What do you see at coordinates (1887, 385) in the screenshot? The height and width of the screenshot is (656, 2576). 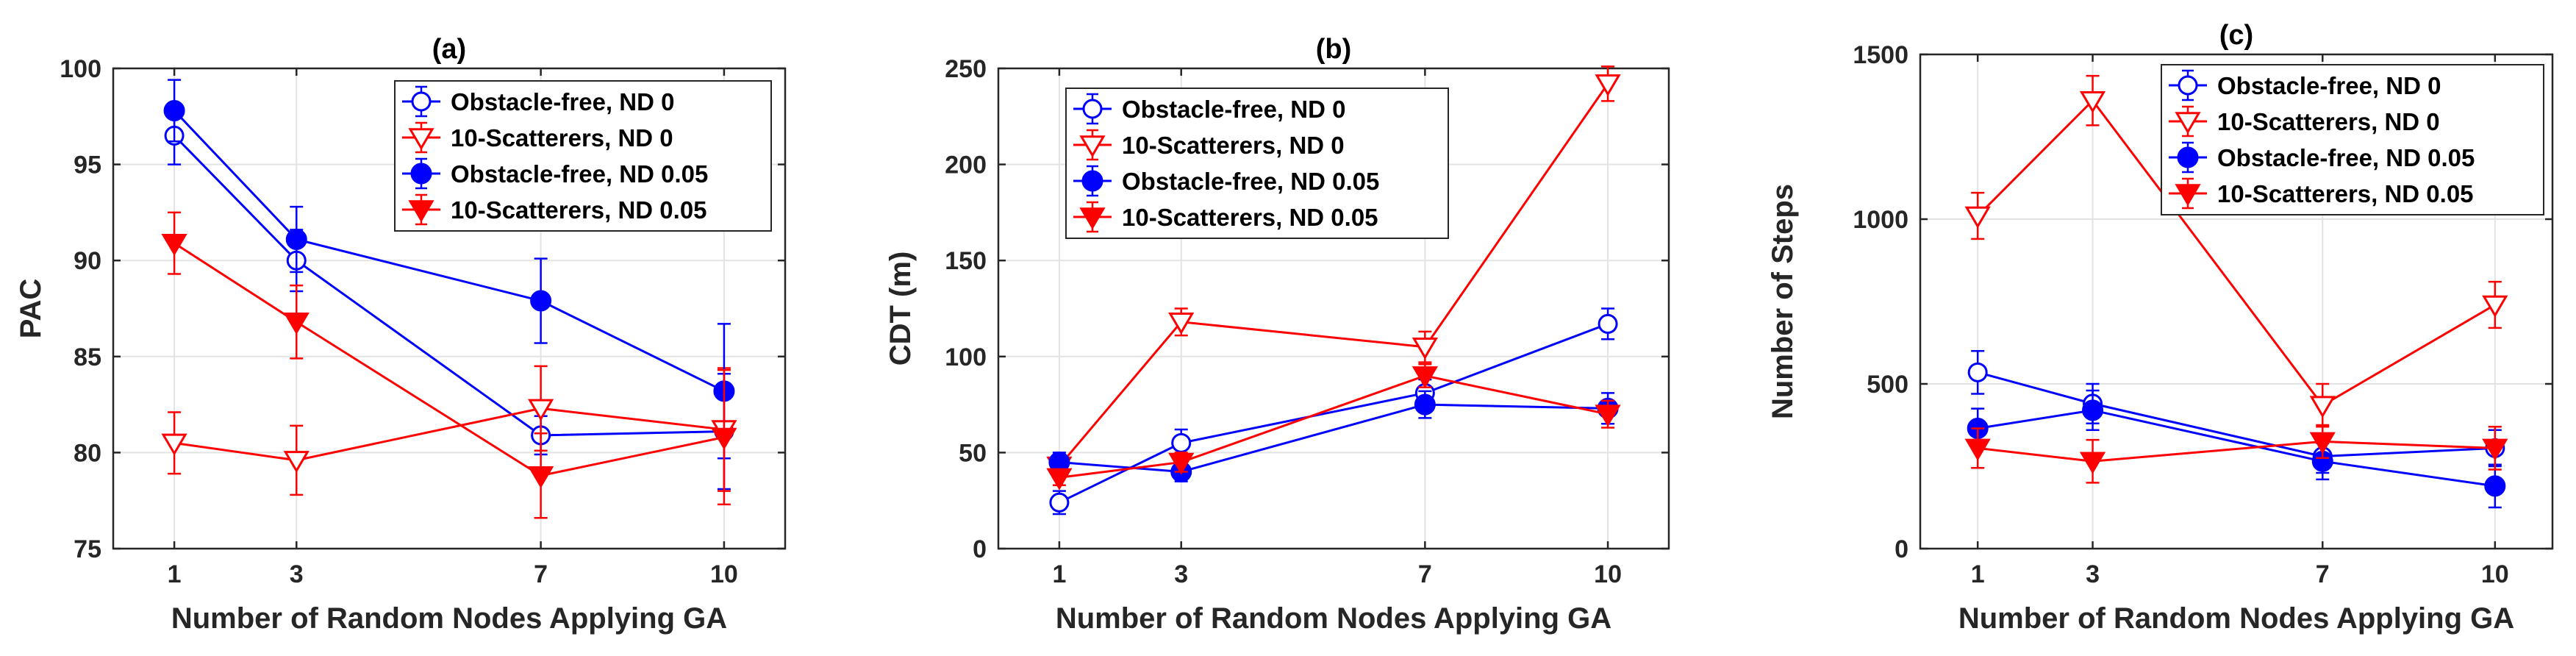 I see `y-tick-label: 500` at bounding box center [1887, 385].